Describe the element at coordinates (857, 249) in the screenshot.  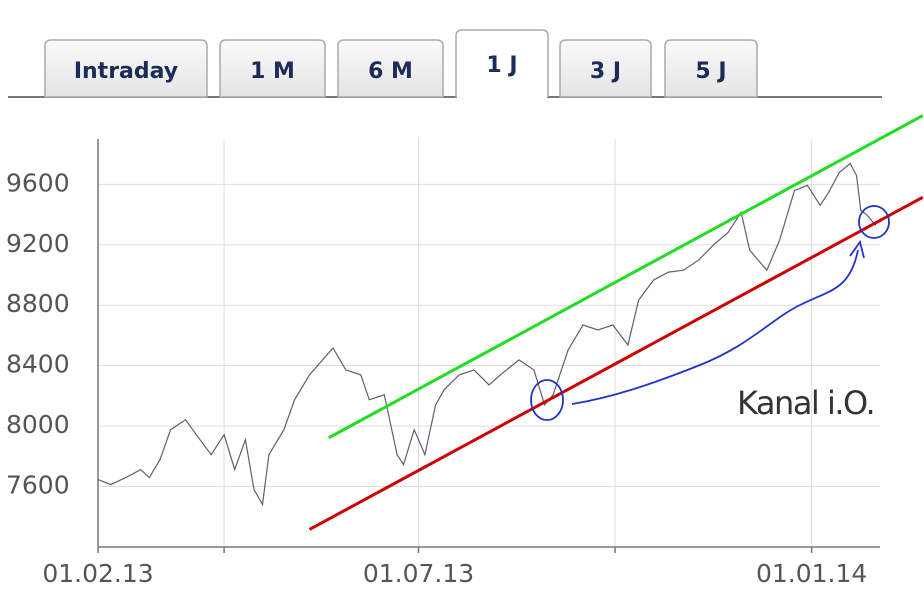
I see `arrow-head` at that location.